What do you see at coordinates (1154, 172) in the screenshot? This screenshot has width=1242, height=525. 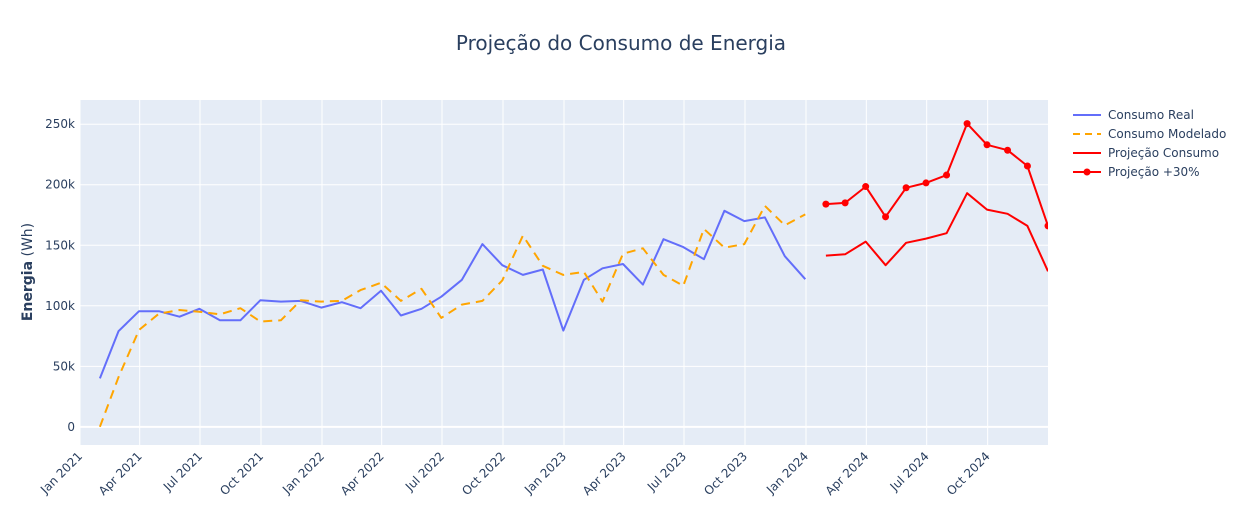 I see `legend-item-label: Projeção +30%` at bounding box center [1154, 172].